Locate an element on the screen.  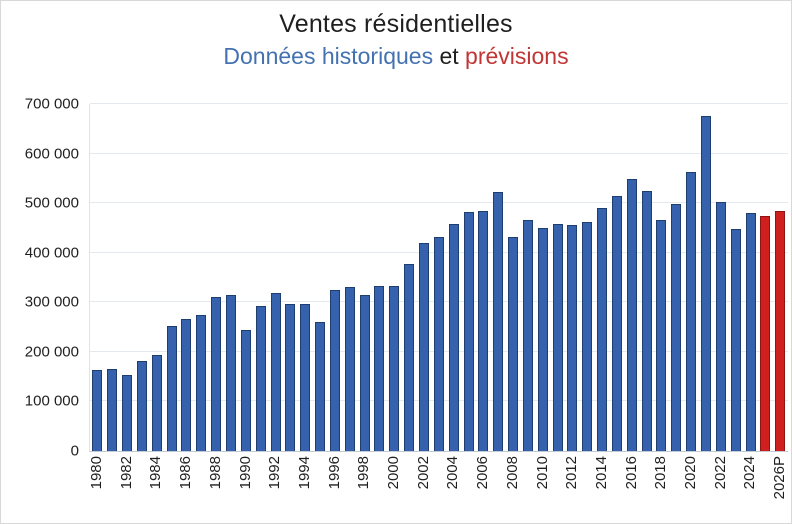
bar-2014 is located at coordinates (602, 329).